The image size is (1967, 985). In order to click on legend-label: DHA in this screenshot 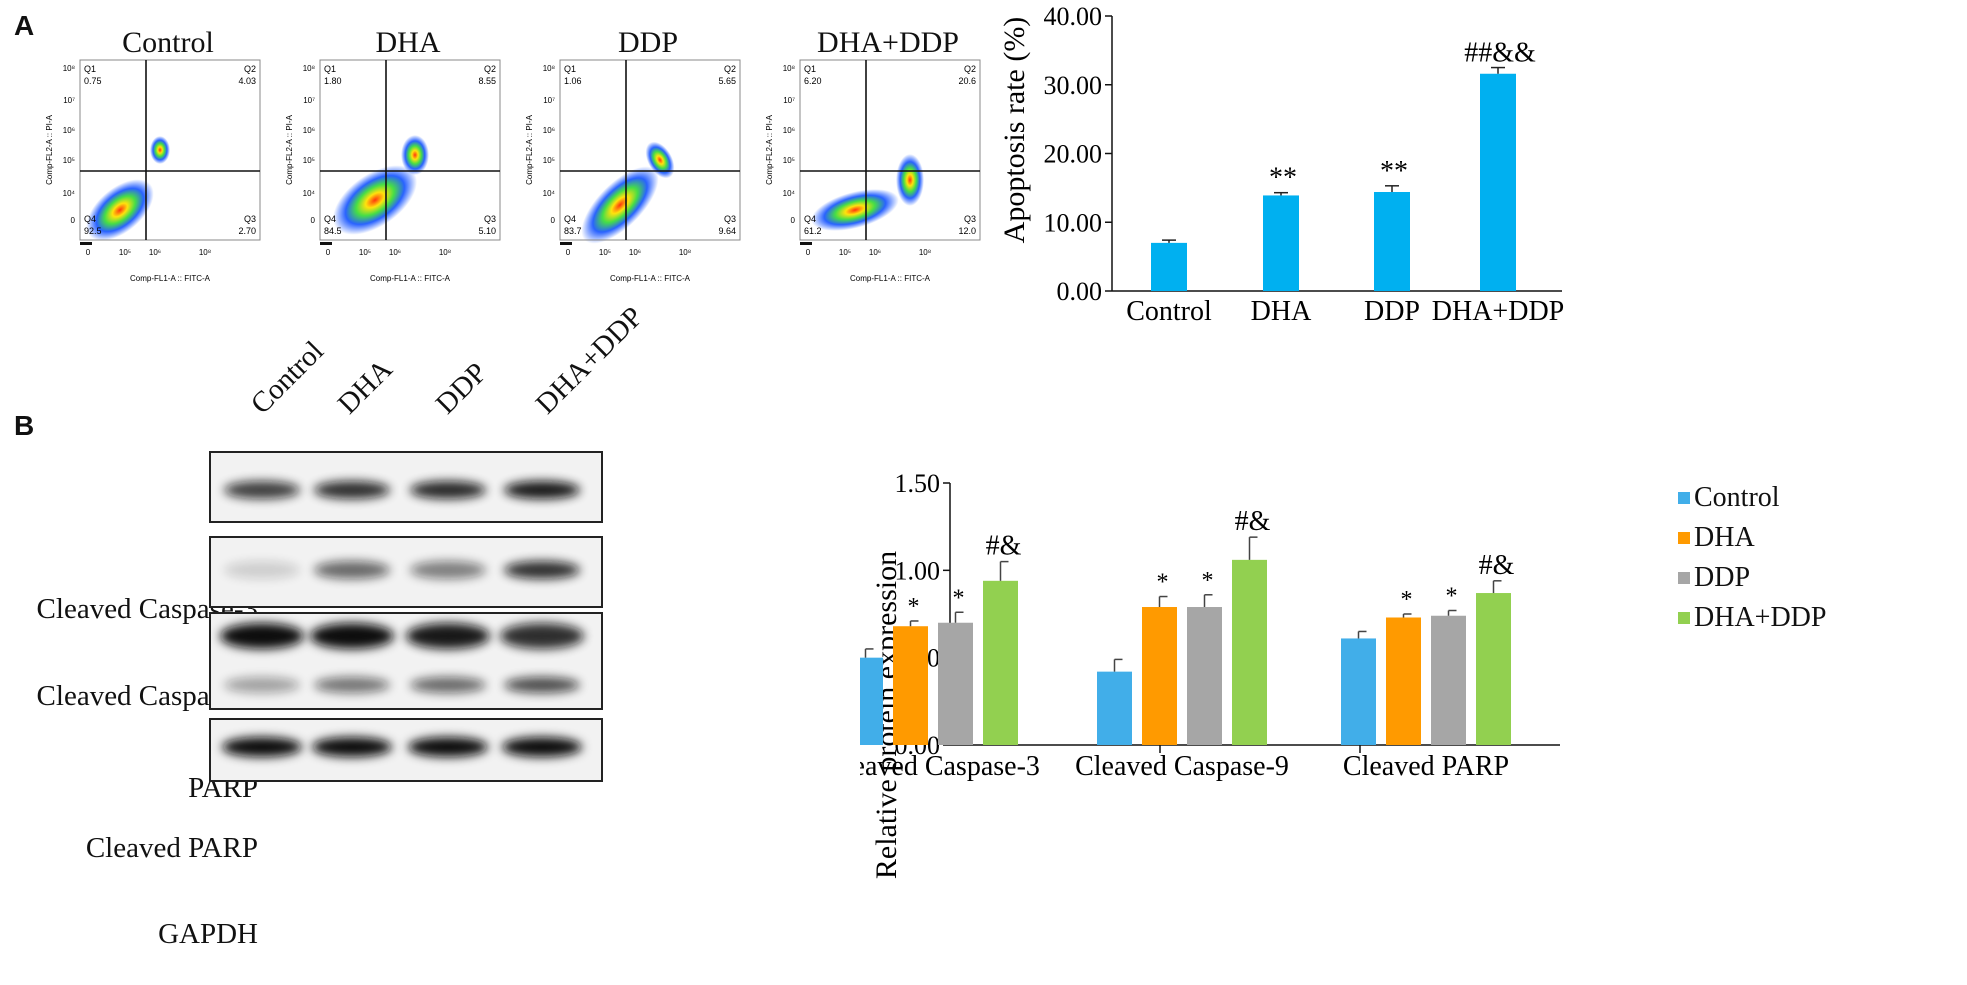, I will do `click(1724, 537)`.